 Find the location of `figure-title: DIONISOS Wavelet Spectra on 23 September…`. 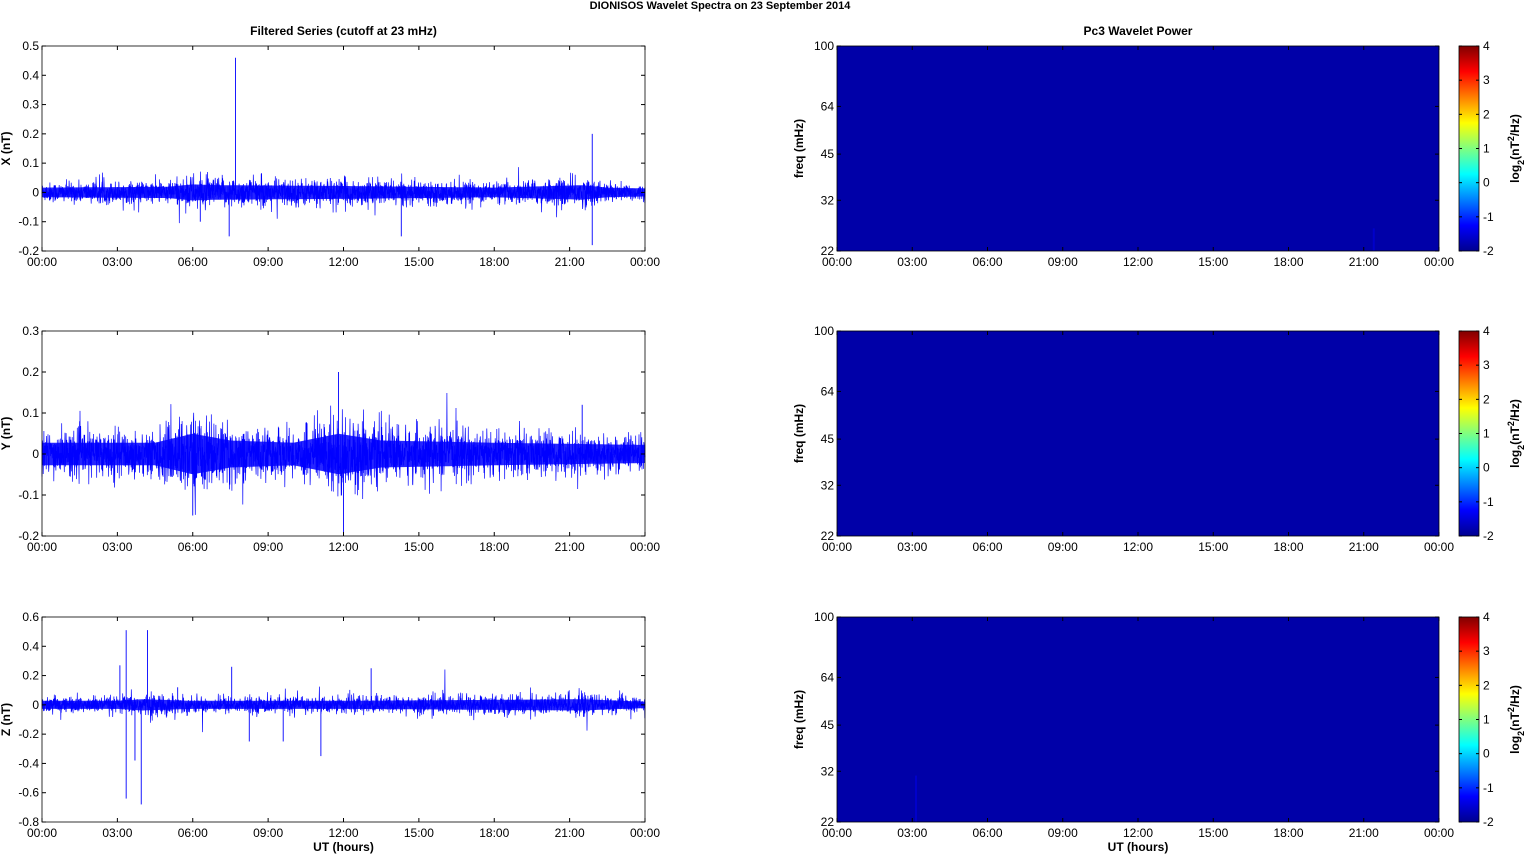

figure-title: DIONISOS Wavelet Spectra on 23 September… is located at coordinates (721, 6).